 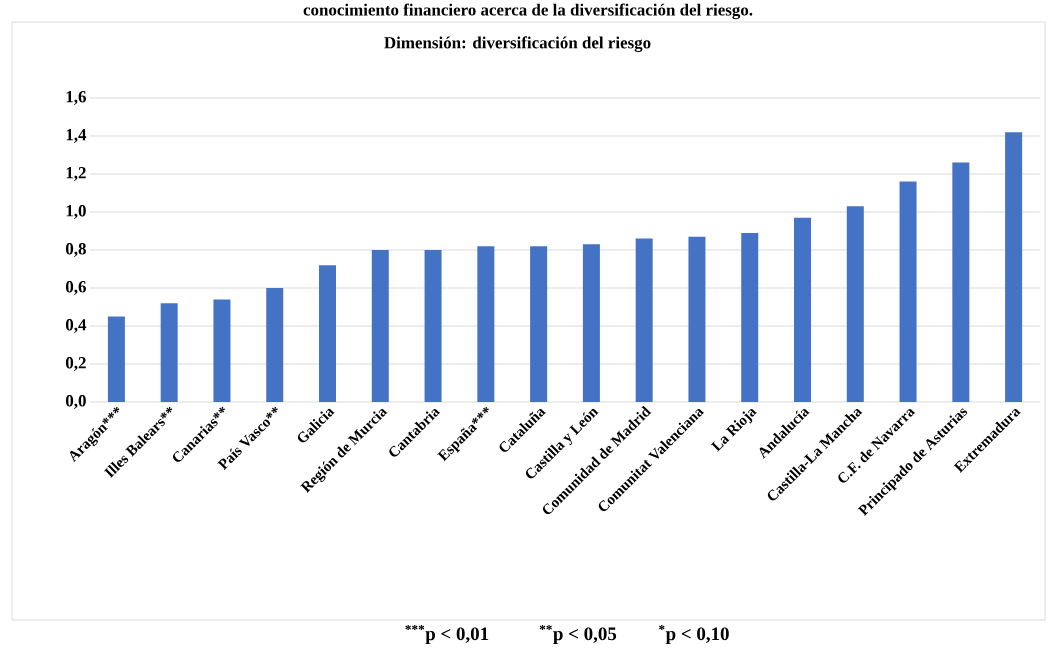 I want to click on y-tick-label: 1,0, so click(x=76, y=212).